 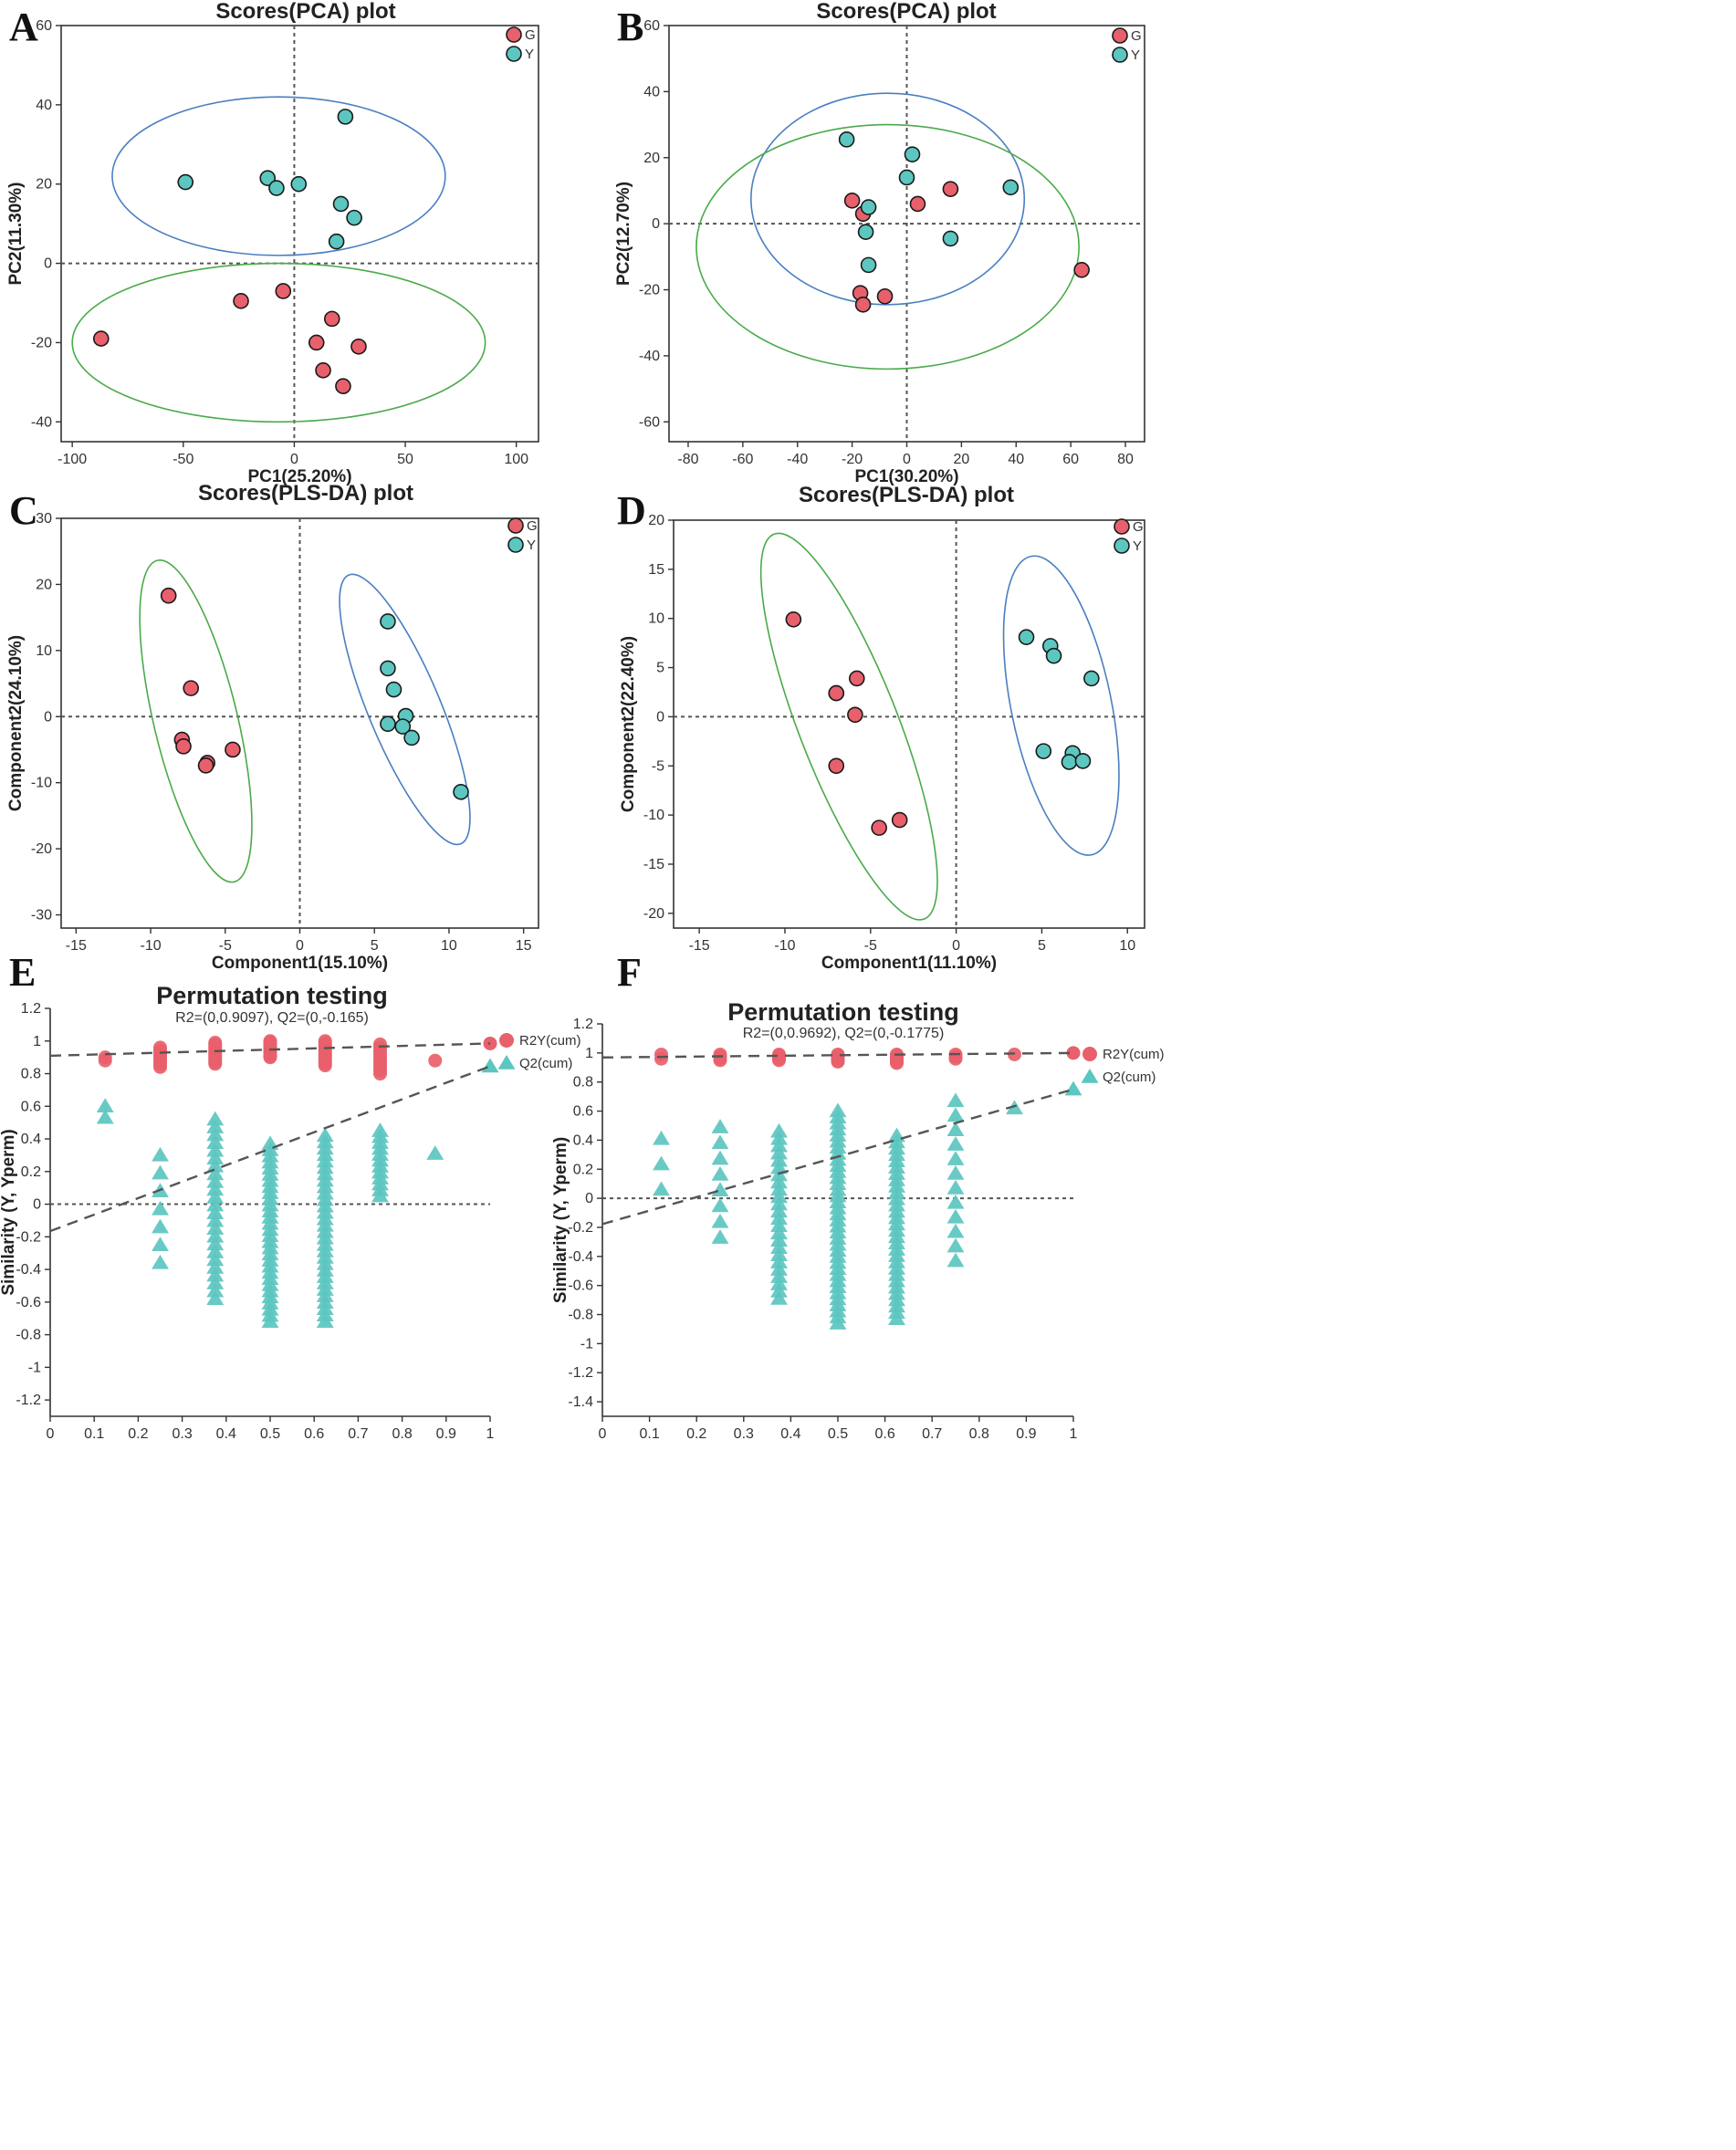 I want to click on y-tick-label: -1, so click(x=586, y=1344).